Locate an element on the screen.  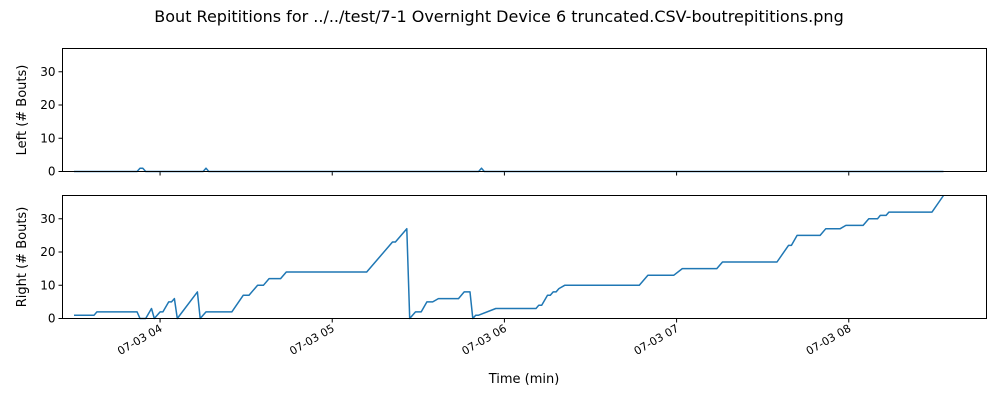
y-axis-label-left: Left (# Bouts) is located at coordinates (22, 110).